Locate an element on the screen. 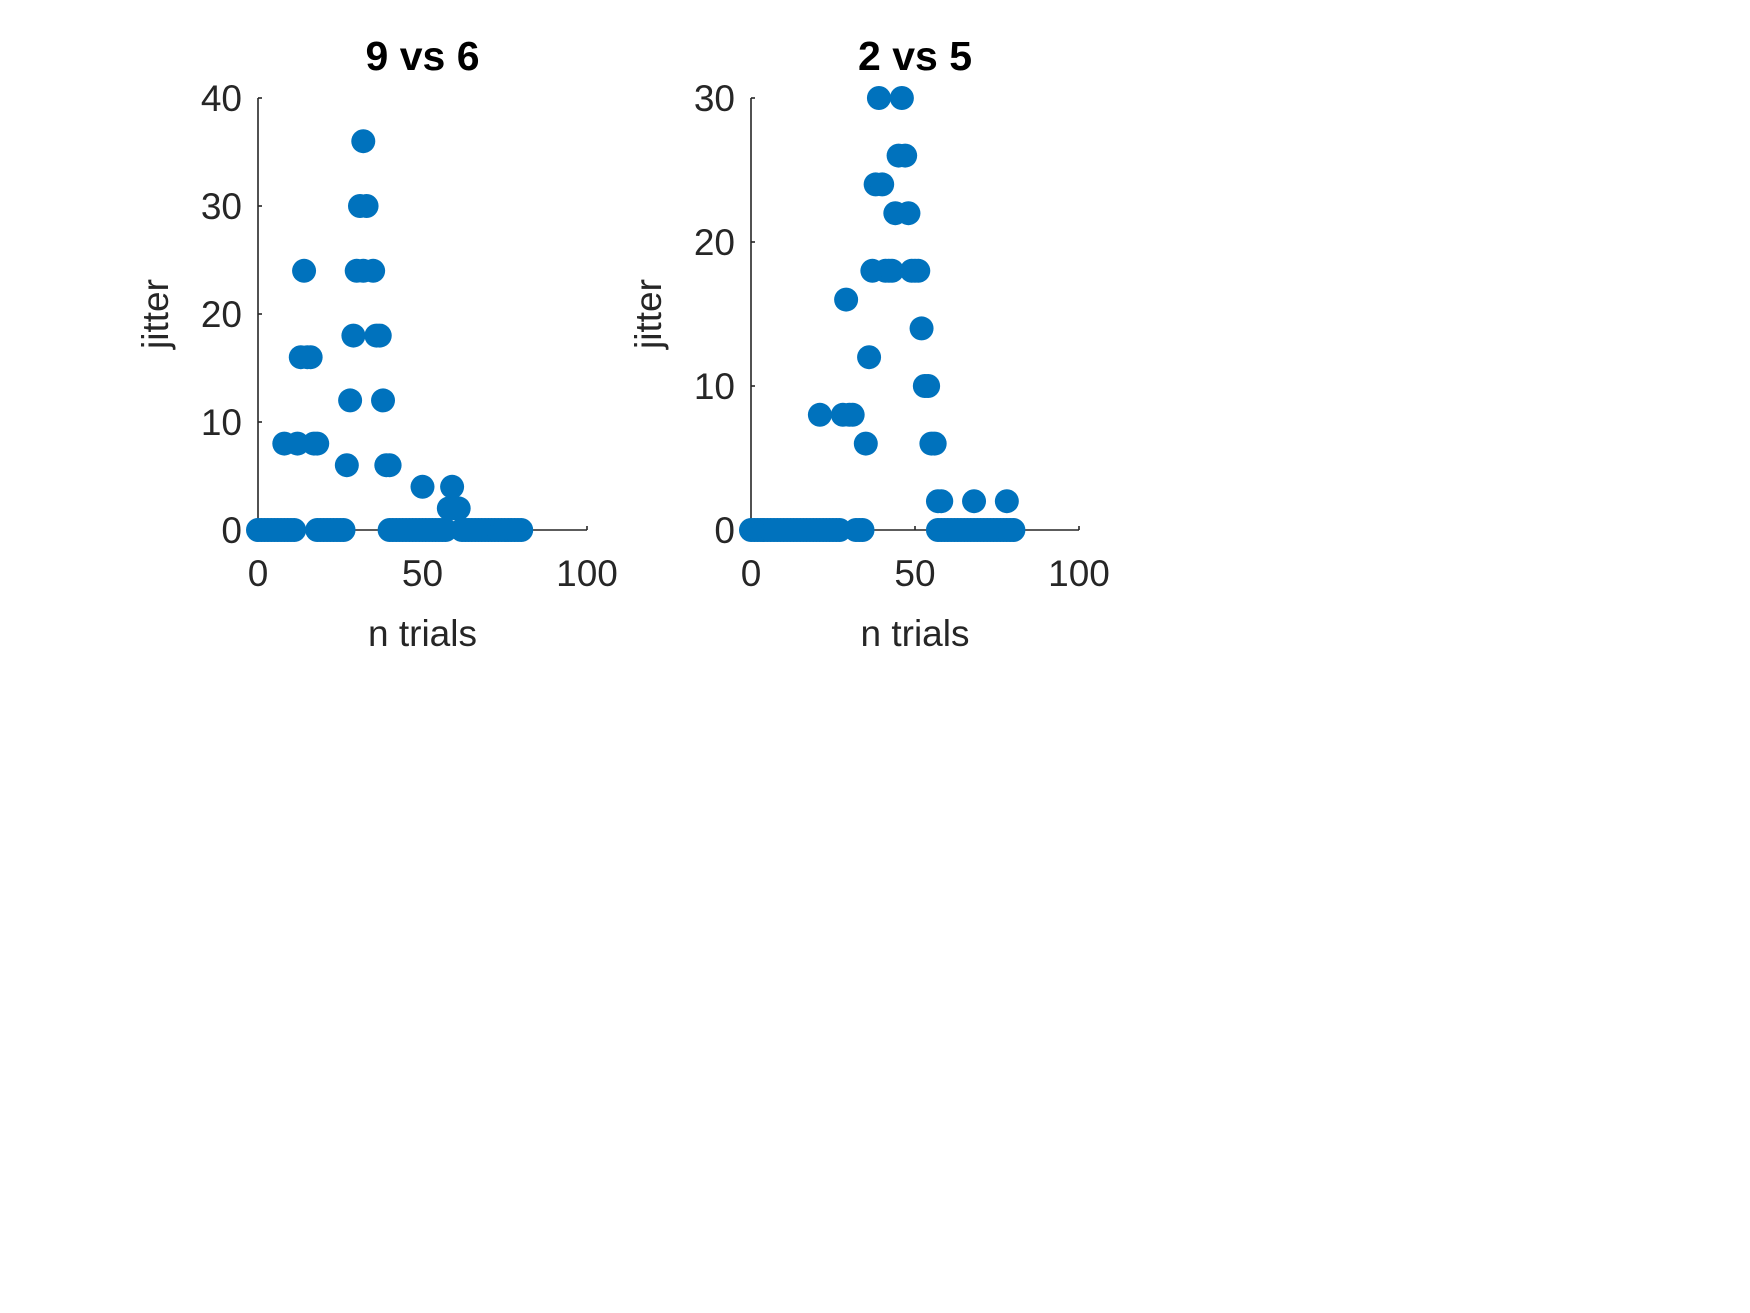  axes: 0 50 100 0 10 20 30 is located at coordinates (902, 336).